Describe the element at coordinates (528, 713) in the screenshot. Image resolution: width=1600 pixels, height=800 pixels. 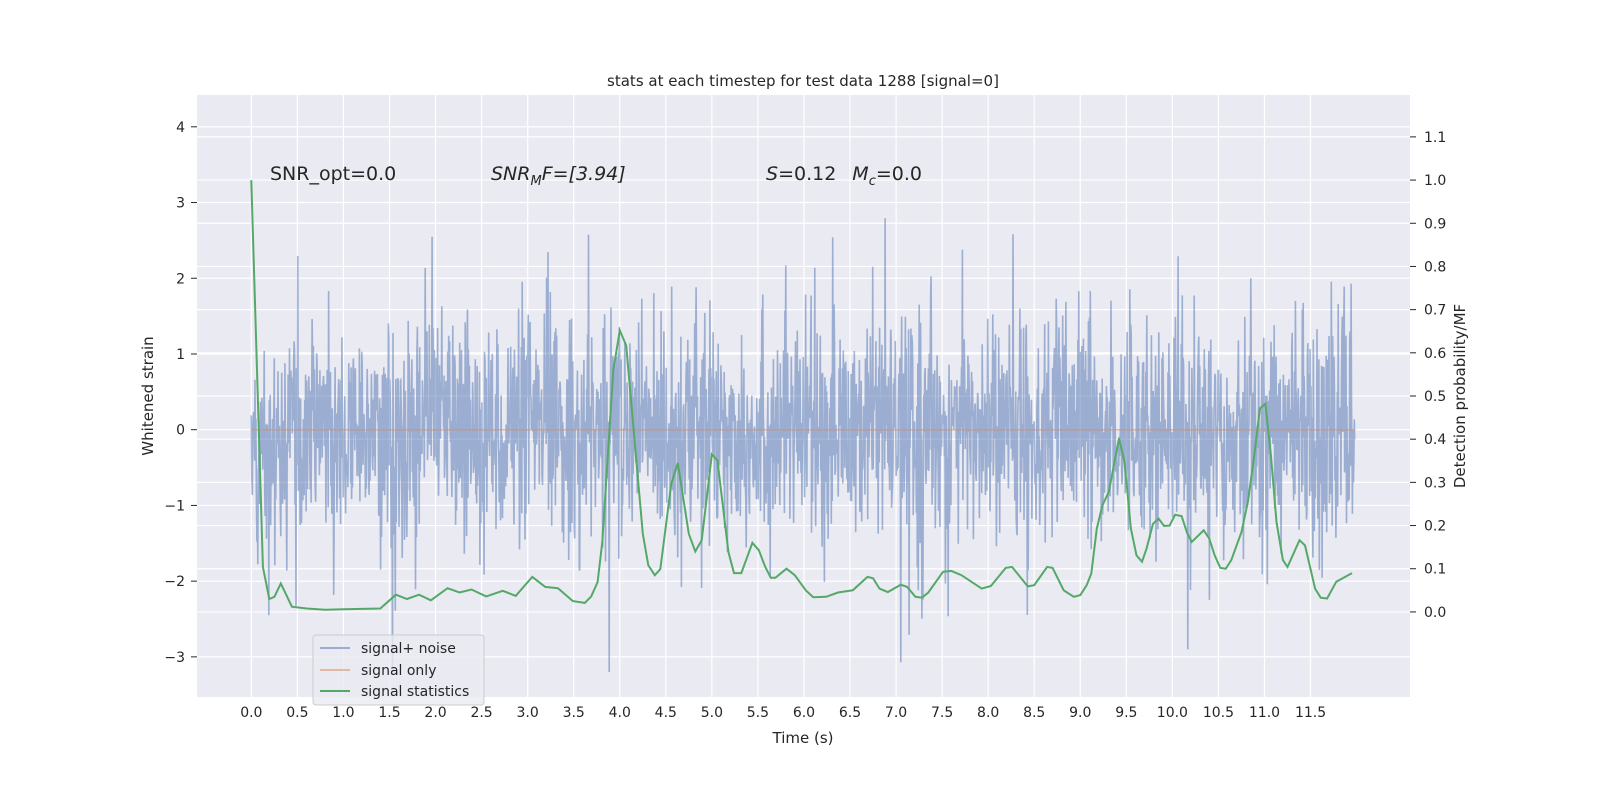
I see `x-tick-label: 3.0` at that location.